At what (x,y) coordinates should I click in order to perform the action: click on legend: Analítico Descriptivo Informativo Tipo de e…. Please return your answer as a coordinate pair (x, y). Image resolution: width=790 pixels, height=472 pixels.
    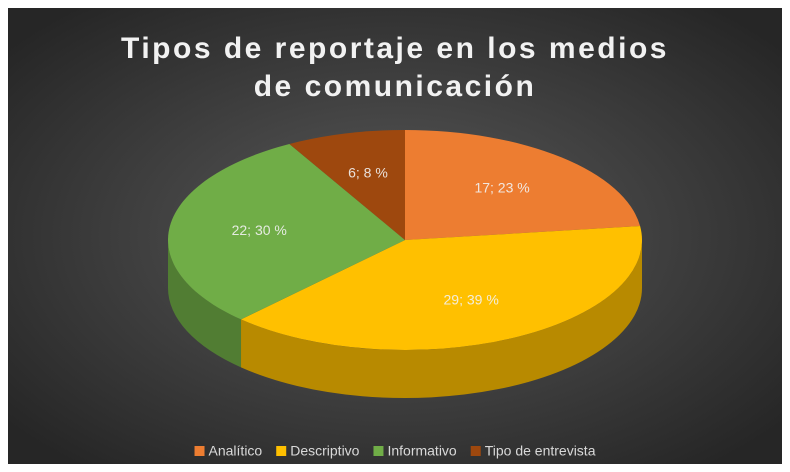
    Looking at the image, I should click on (395, 451).